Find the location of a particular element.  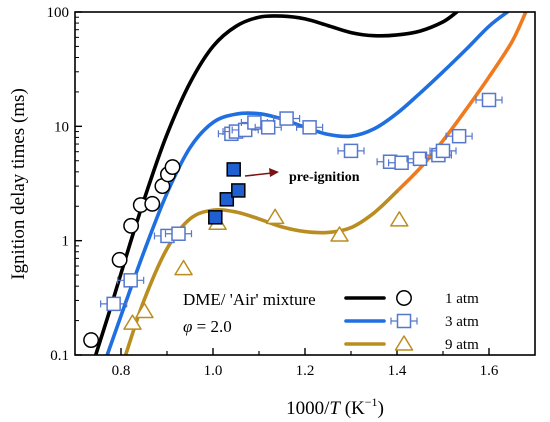

x-tick-label-3: 1.4 is located at coordinates (397, 371).